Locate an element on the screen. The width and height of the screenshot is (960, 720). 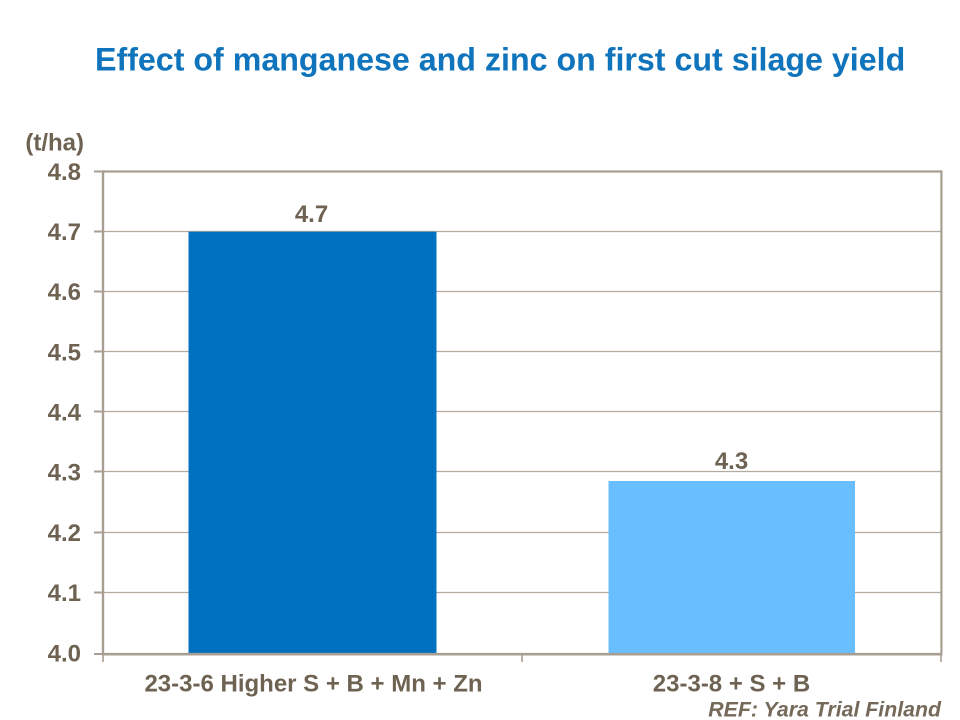
svg-text: 23-3-6 Higher S + B + Mn + Zn is located at coordinates (313, 683).